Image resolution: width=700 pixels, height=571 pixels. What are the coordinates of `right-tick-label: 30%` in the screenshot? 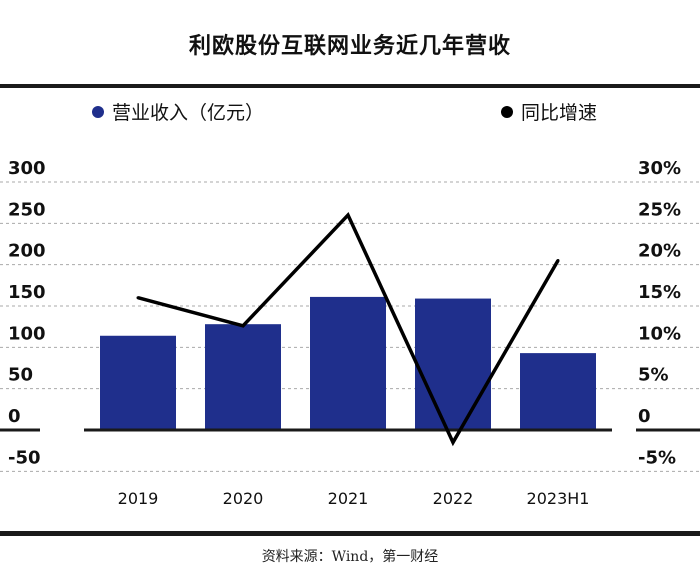 It's located at (659, 168).